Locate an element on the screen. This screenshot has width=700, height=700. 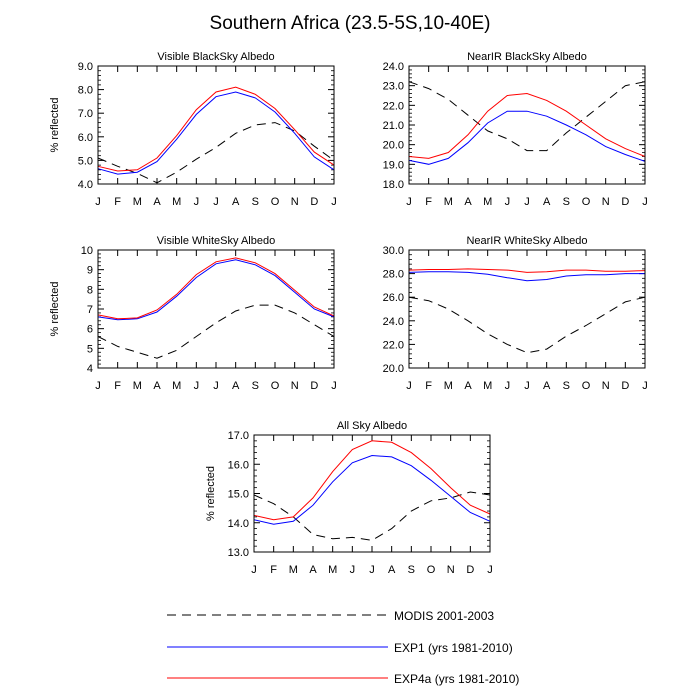
y-tick-label: 28.0 is located at coordinates (393, 275).